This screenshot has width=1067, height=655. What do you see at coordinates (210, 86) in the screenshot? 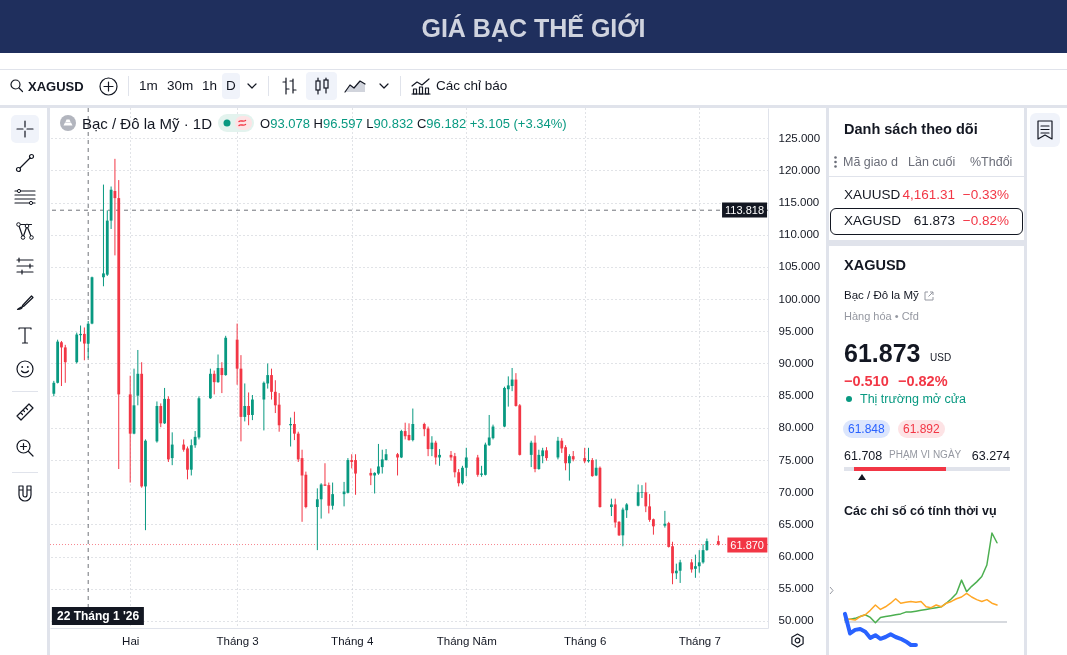
I see `text: 1h` at bounding box center [210, 86].